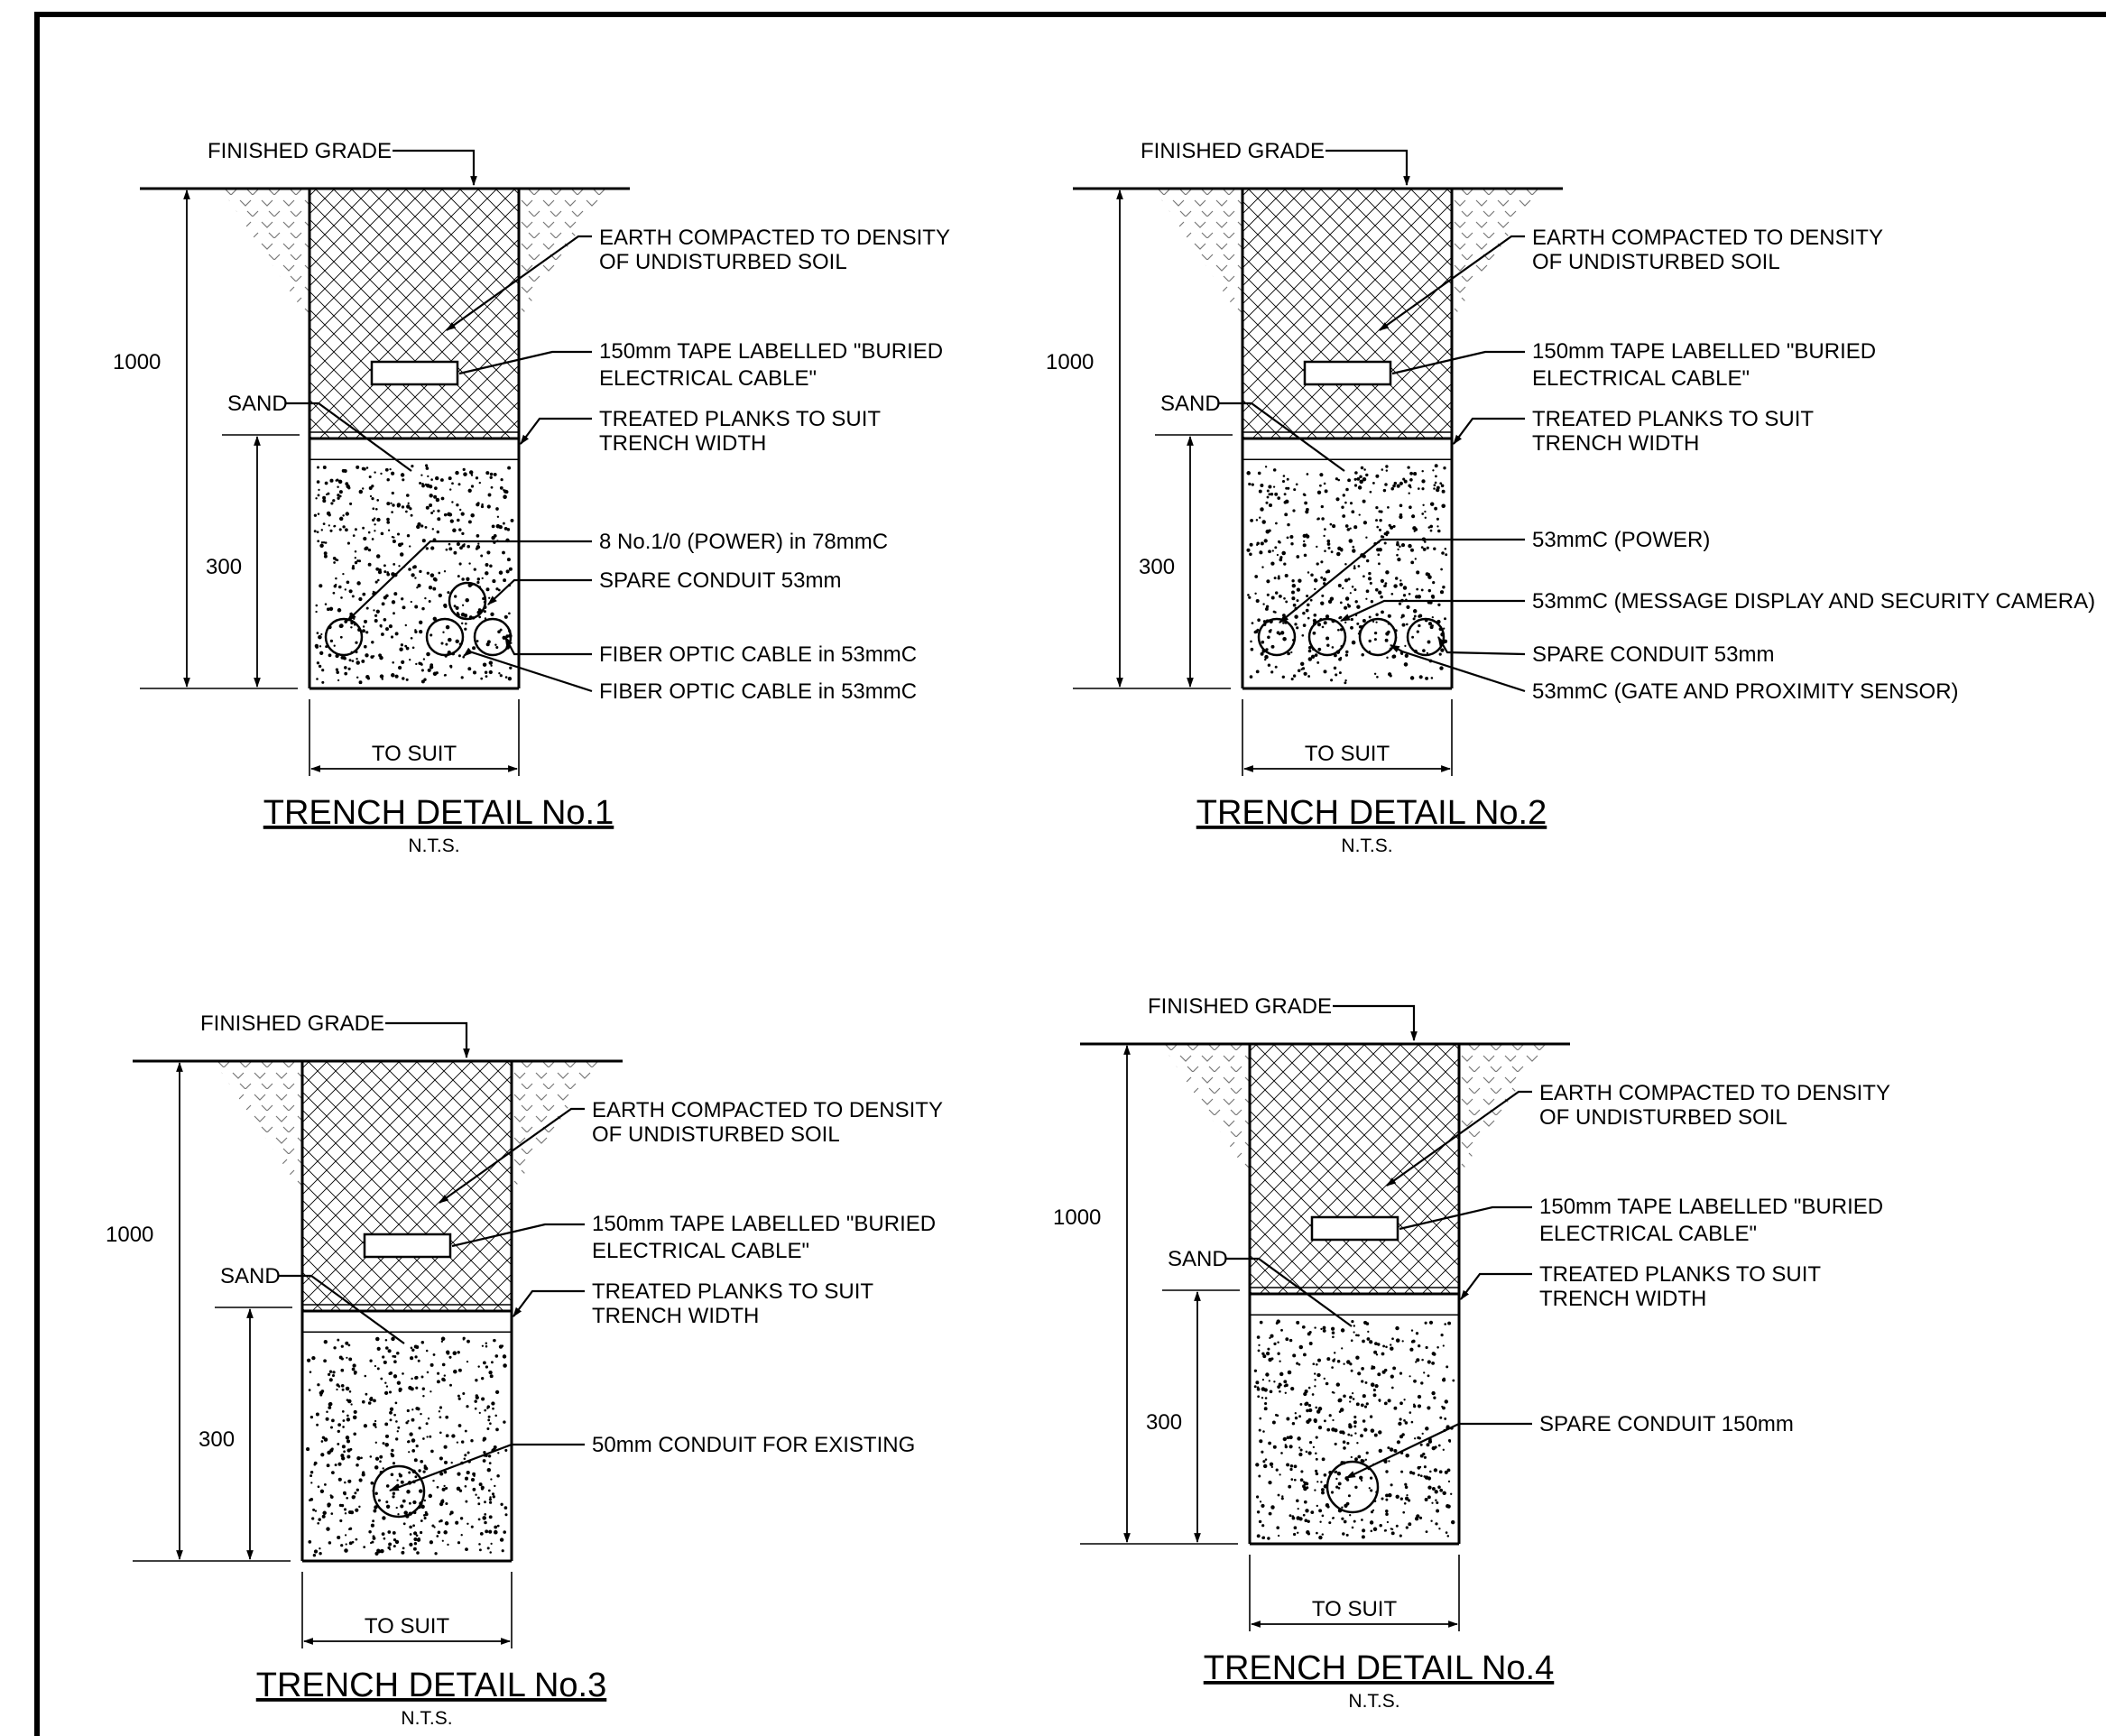 The width and height of the screenshot is (2106, 1736). Describe the element at coordinates (1164, 1422) in the screenshot. I see `dim-text-sand: 300` at that location.